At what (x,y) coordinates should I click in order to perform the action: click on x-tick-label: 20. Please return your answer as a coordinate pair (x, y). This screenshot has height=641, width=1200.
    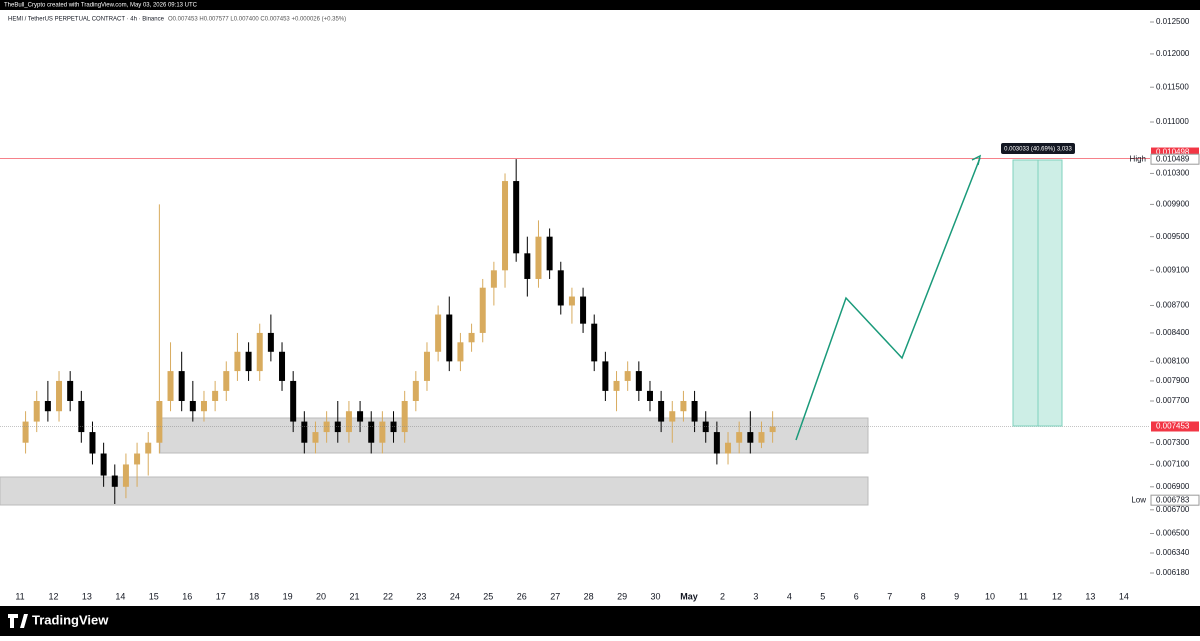
    Looking at the image, I should click on (321, 596).